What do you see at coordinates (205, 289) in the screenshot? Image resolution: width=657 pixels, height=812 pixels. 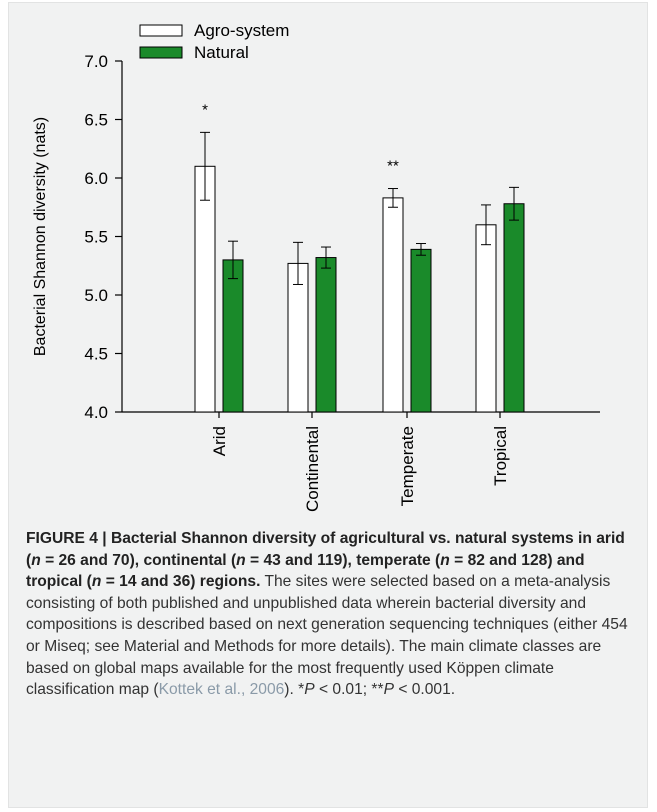 I see `bar-agro-system-arid` at bounding box center [205, 289].